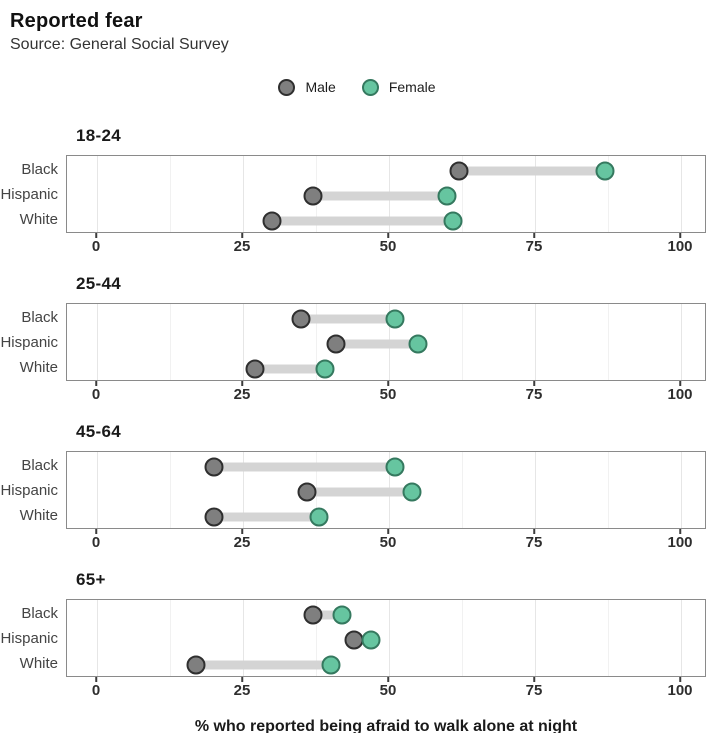 The width and height of the screenshot is (714, 733). I want to click on female-legend-swatch-icon, so click(370, 87).